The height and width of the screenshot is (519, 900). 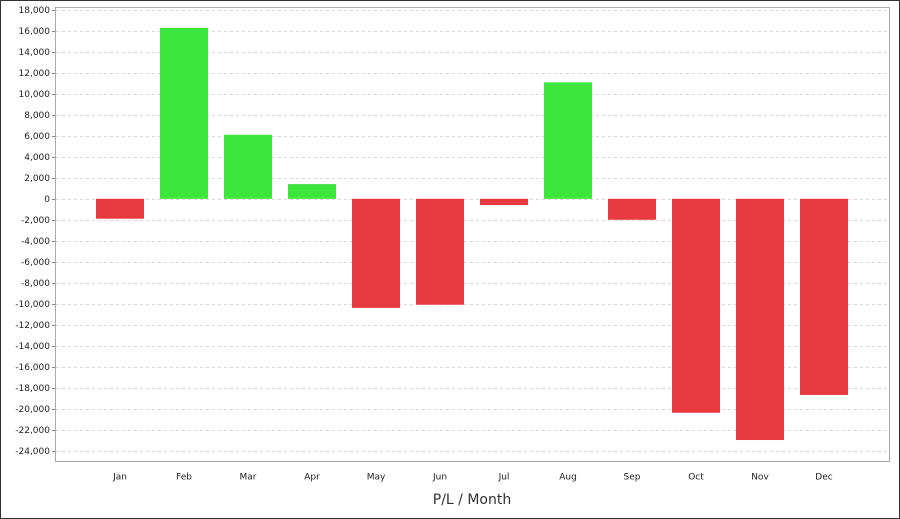 I want to click on y-tick-label: 18,000, so click(x=35, y=11).